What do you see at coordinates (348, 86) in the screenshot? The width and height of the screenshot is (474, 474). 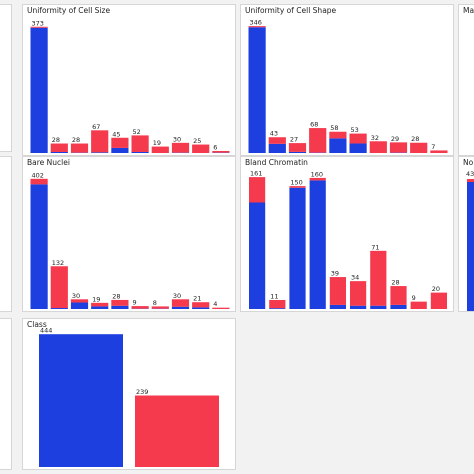 I see `uniformity-of-cell-shape-chart: 346 43 27 68 58 53 32 29 28 7` at bounding box center [348, 86].